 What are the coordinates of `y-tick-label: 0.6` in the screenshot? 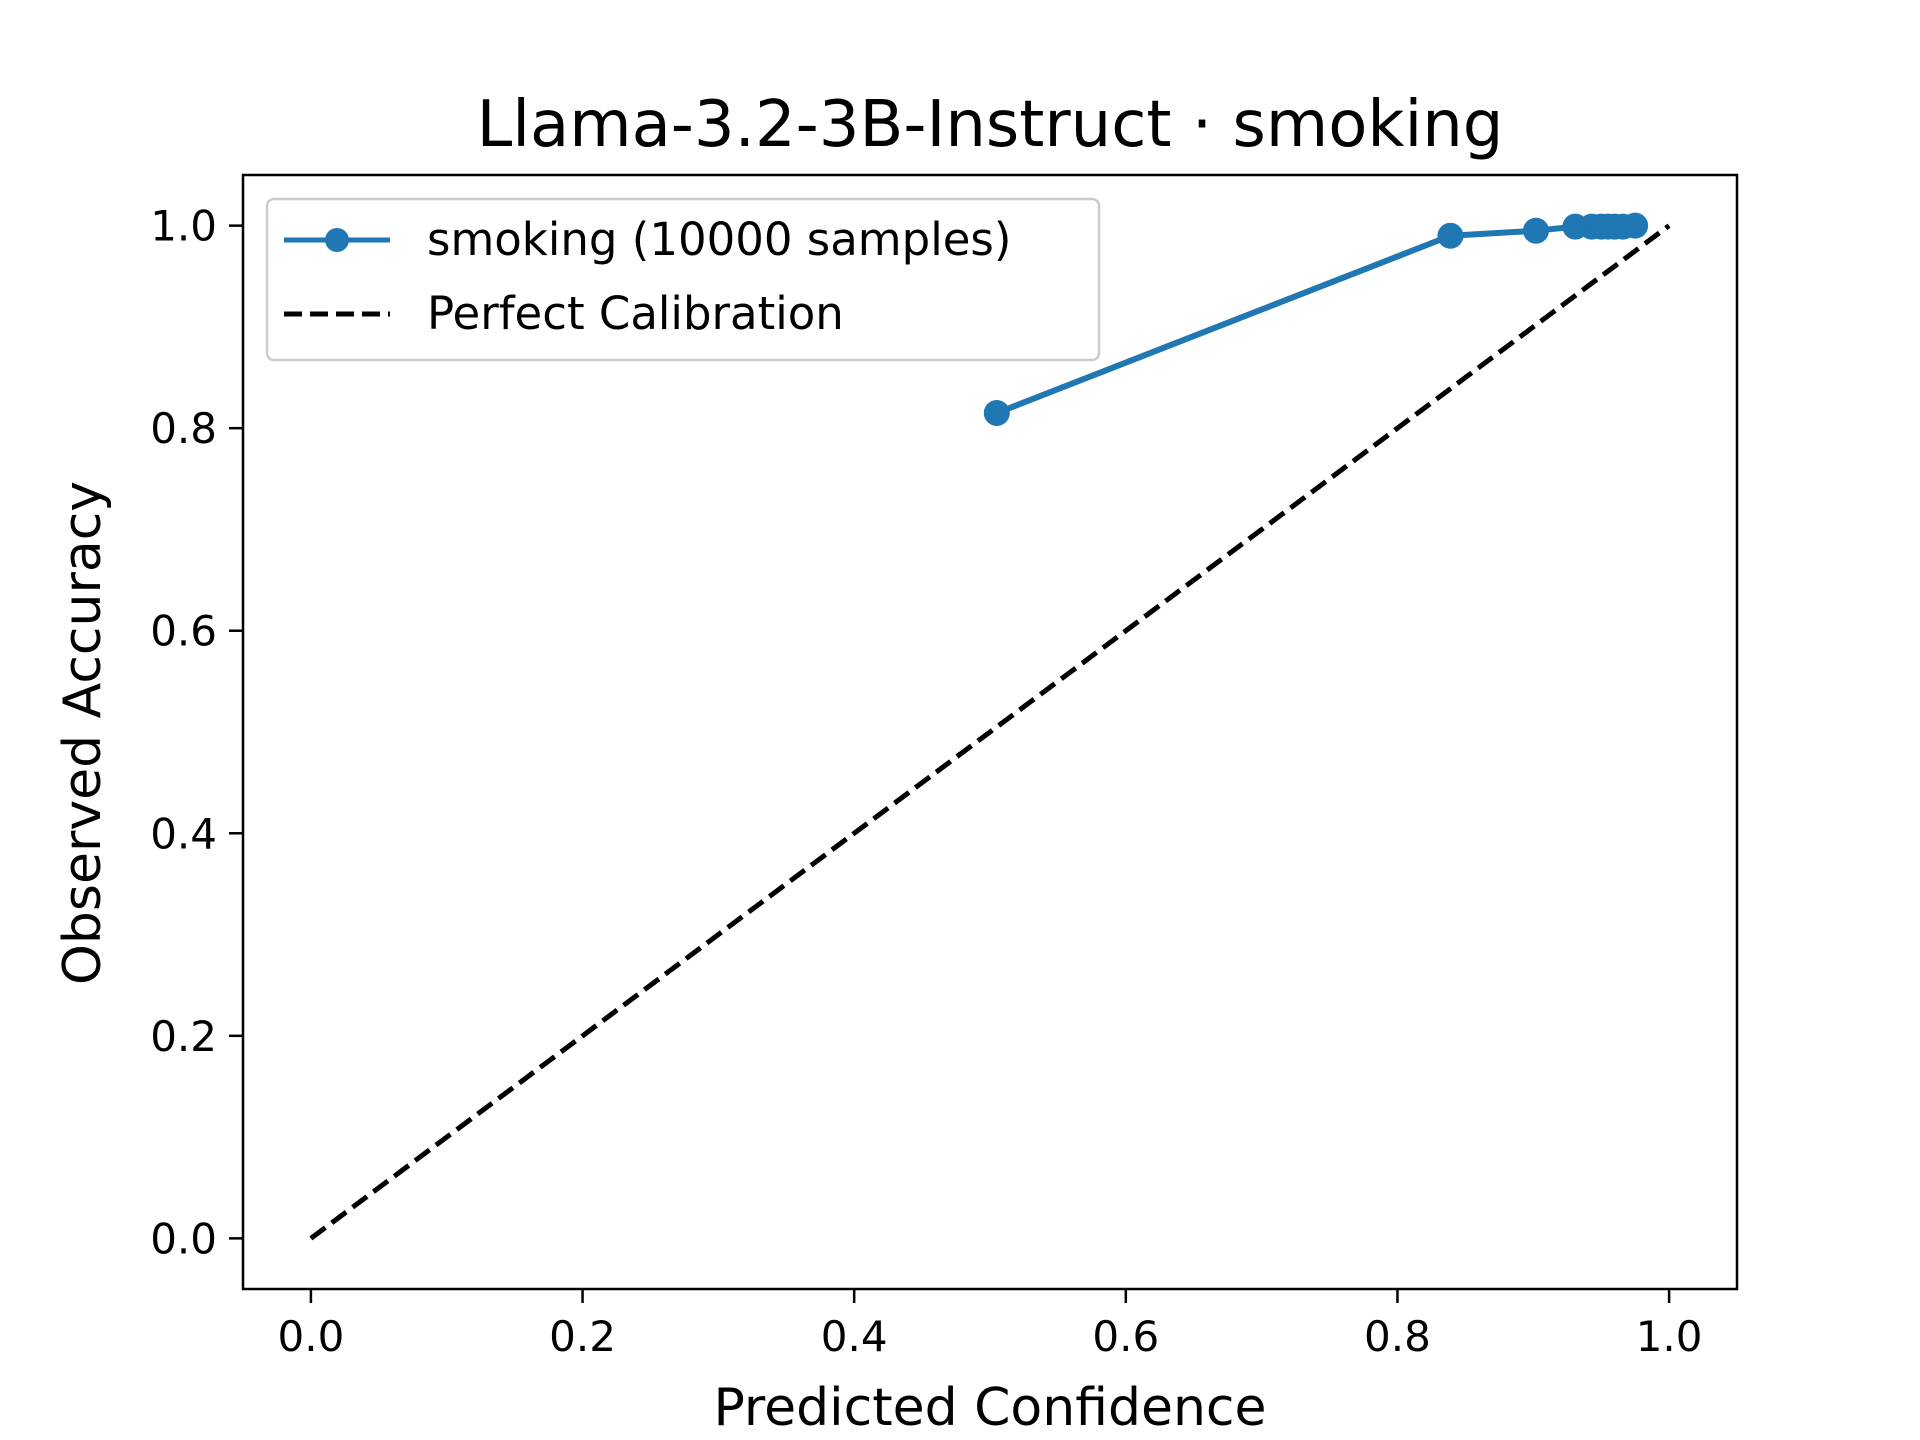 It's located at (183, 631).